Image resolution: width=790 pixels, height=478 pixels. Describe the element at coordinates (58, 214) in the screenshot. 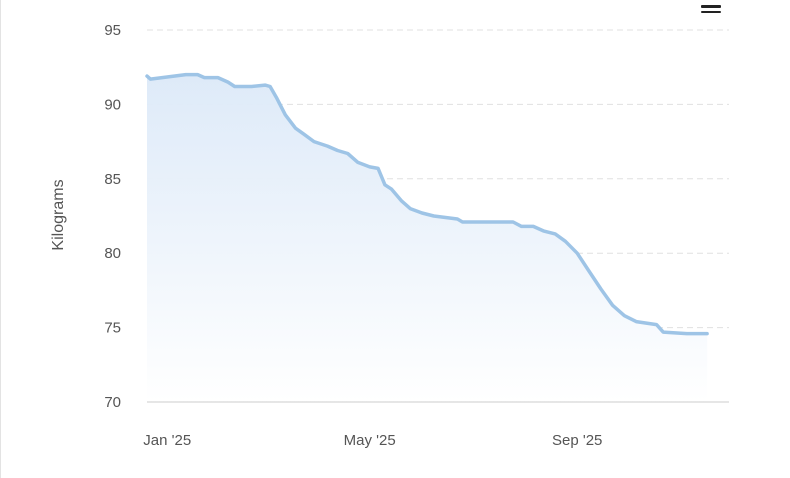

I see `y-axis-title: Kilograms` at that location.